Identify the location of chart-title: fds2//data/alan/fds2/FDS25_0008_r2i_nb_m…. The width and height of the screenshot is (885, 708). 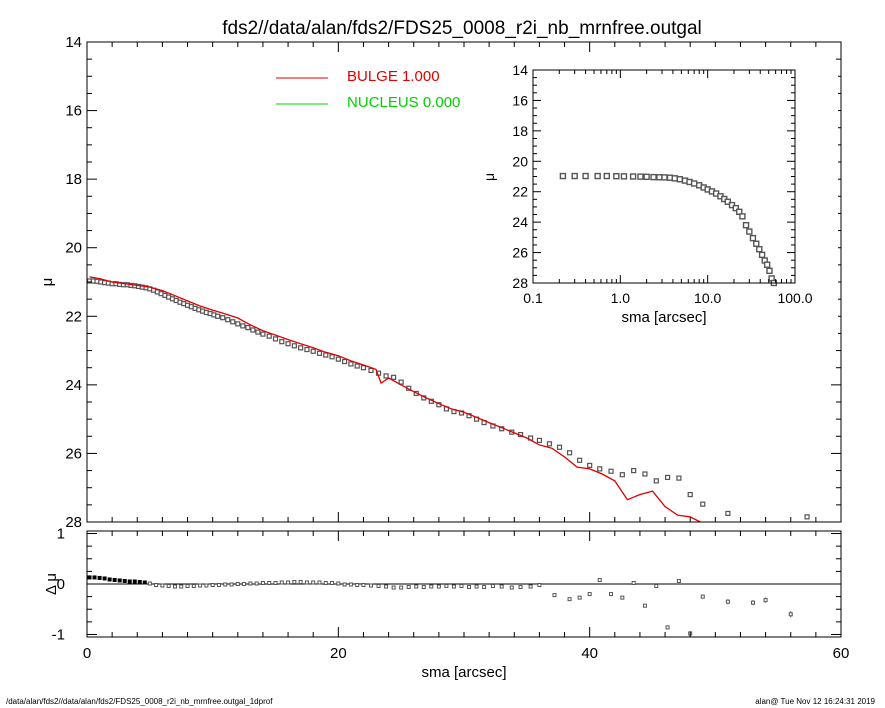
(462, 28).